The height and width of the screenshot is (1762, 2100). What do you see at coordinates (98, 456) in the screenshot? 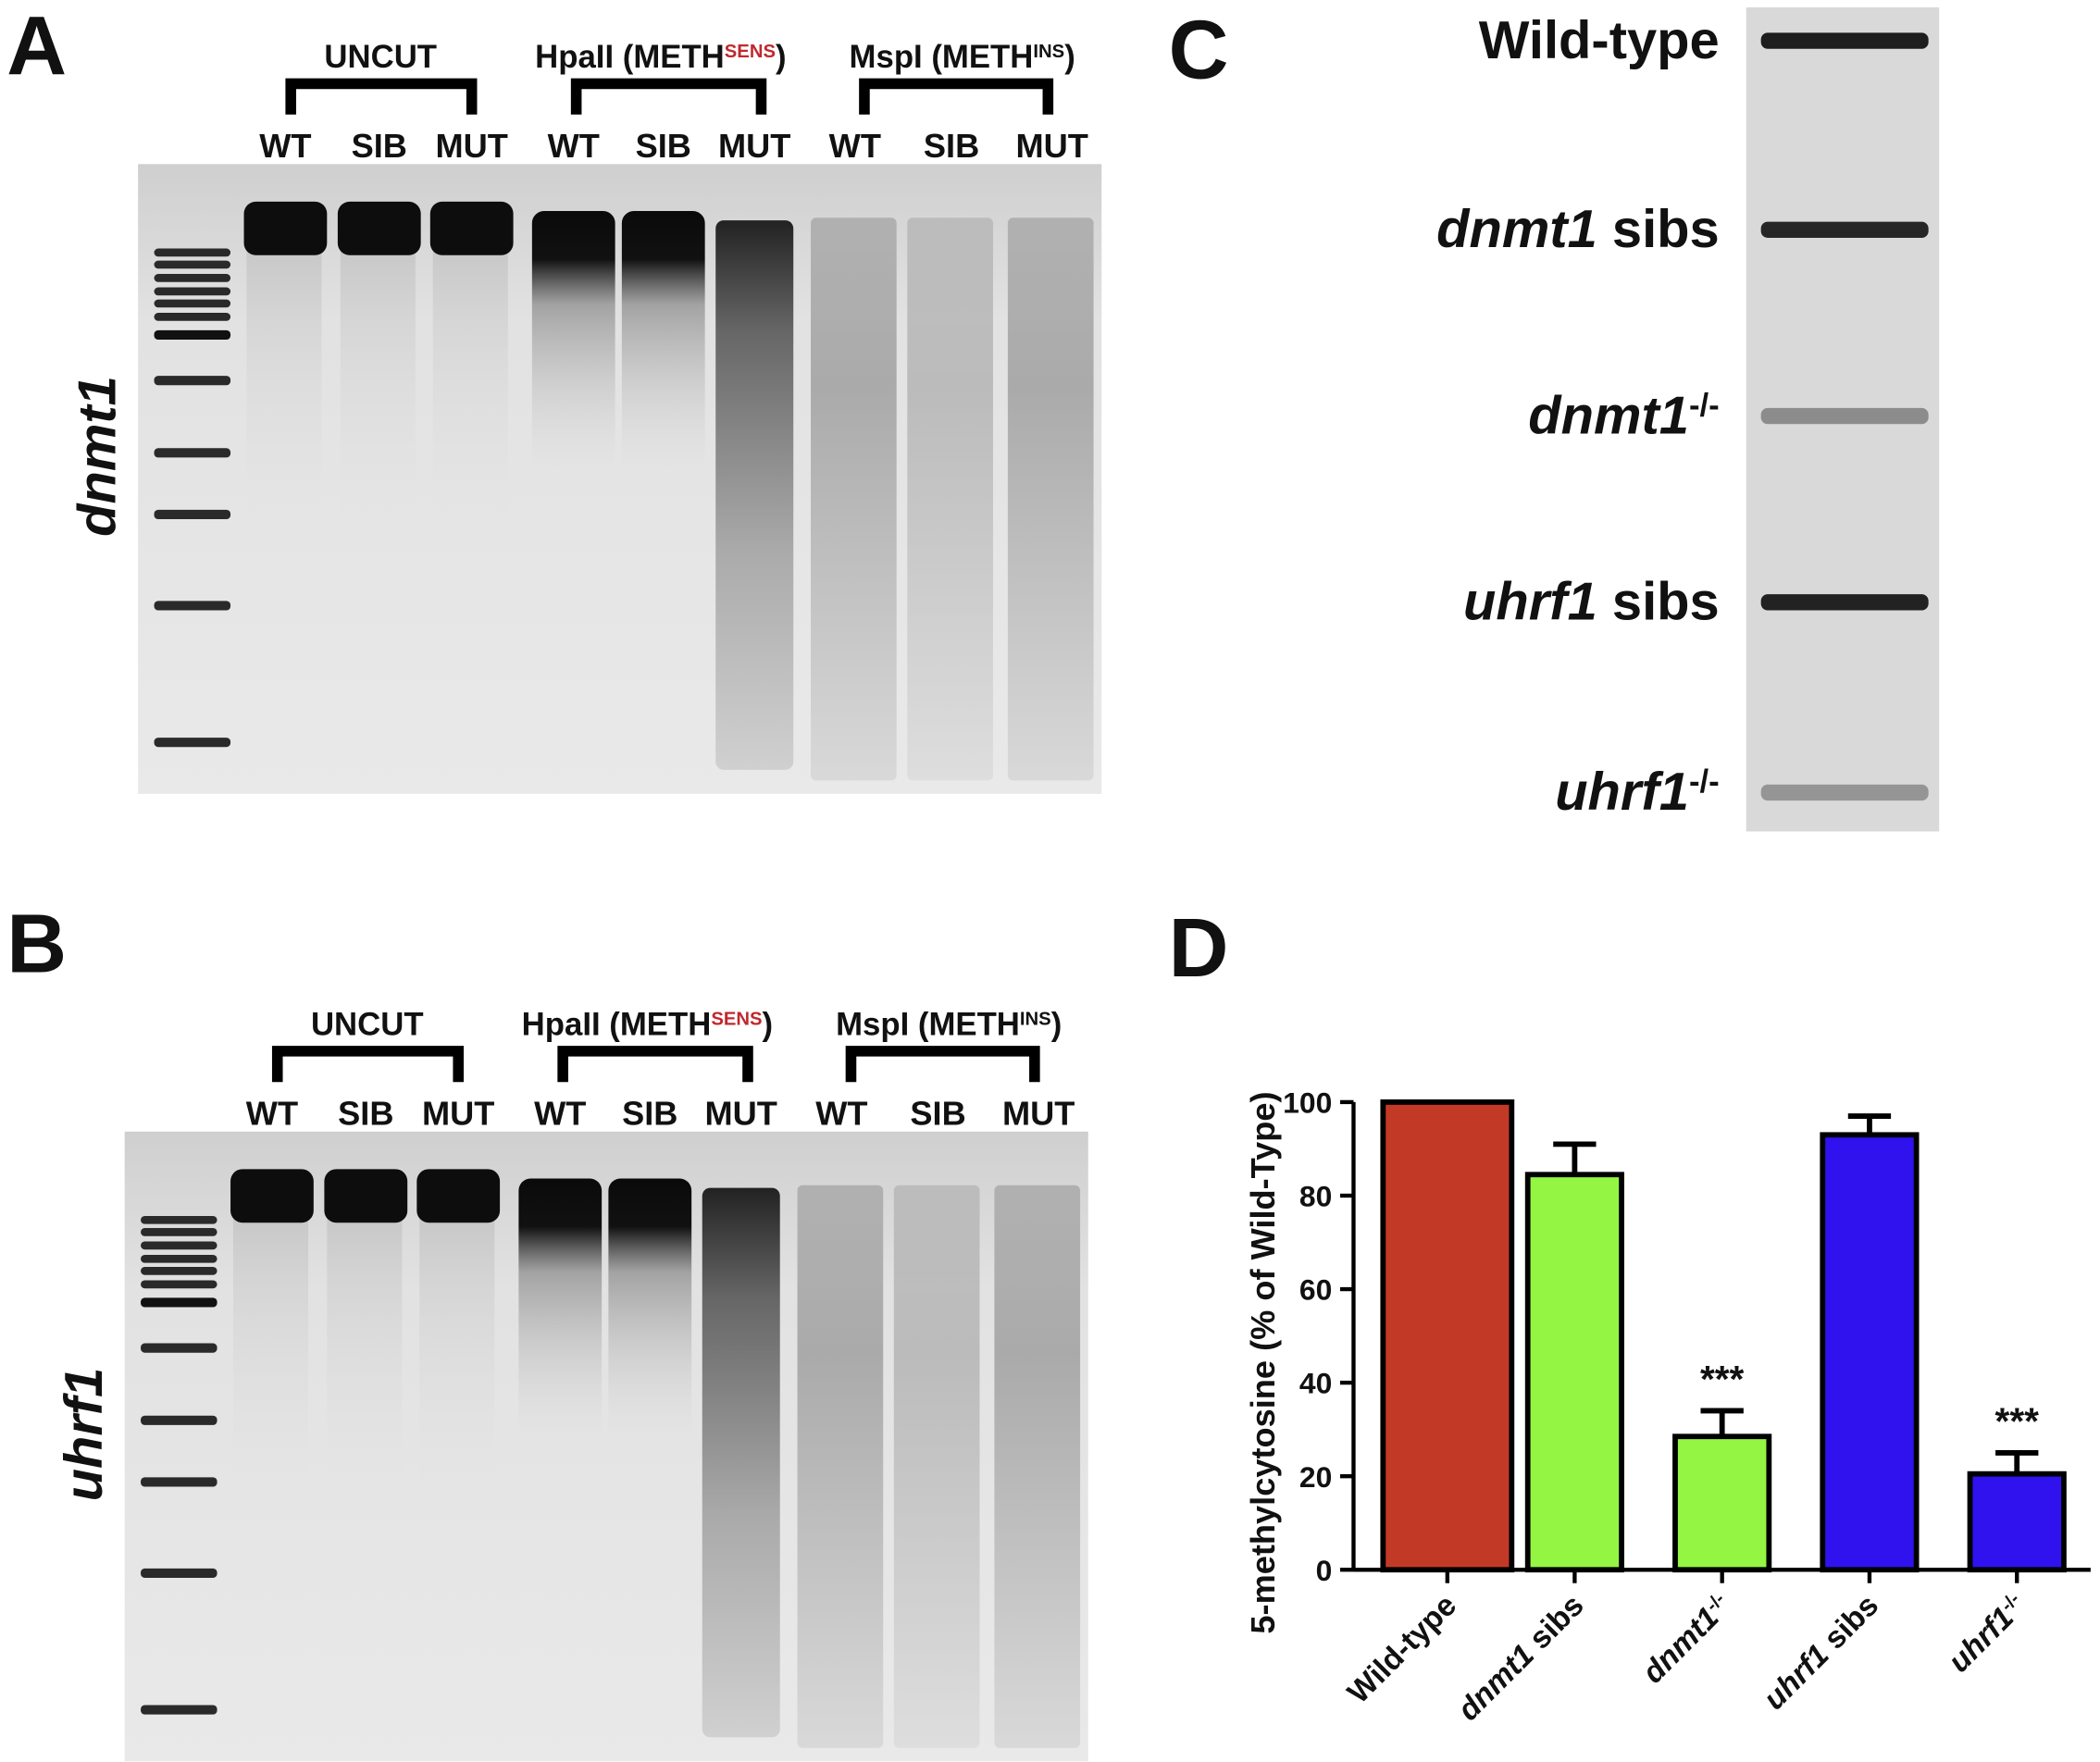
I see `gene-label: dnmt1` at bounding box center [98, 456].